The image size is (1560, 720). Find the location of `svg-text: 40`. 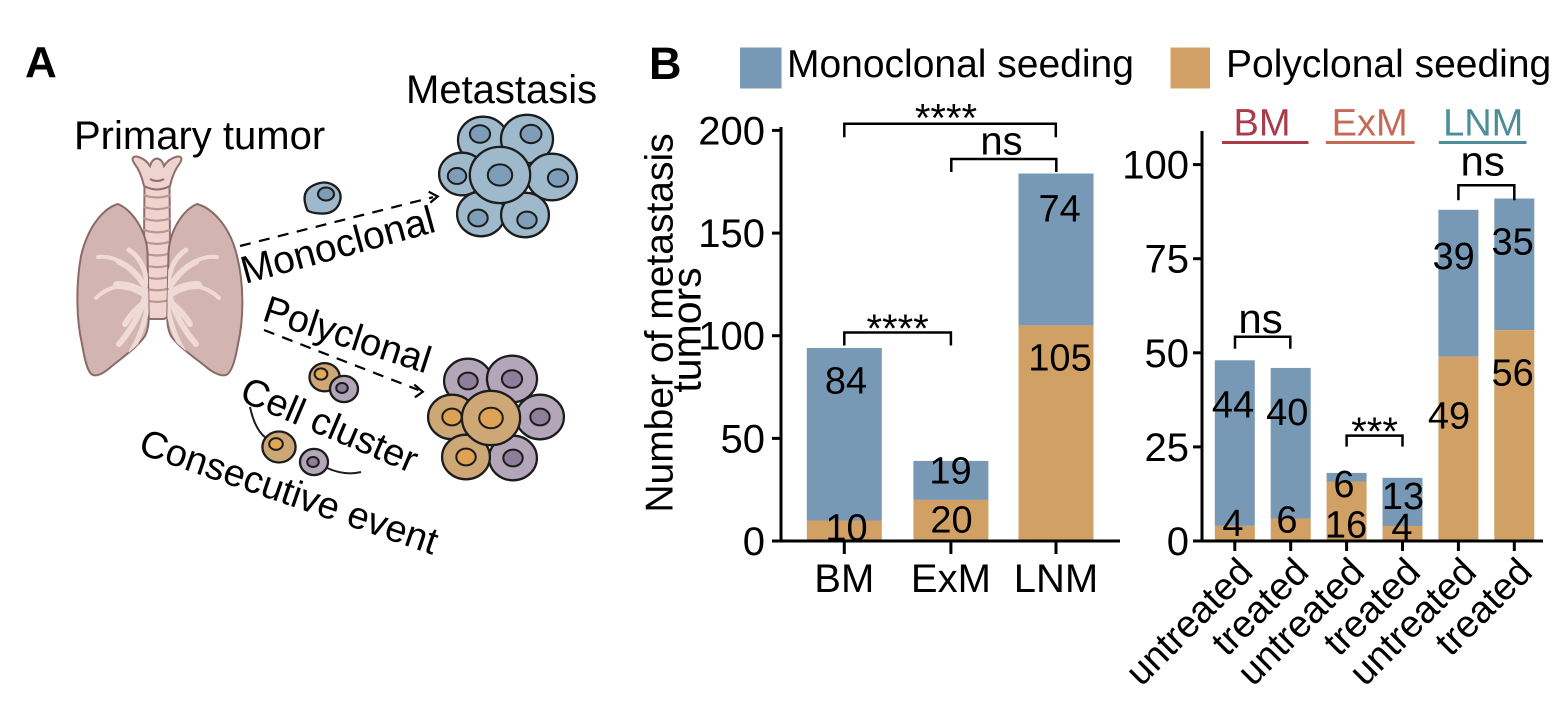

svg-text: 40 is located at coordinates (1287, 413).